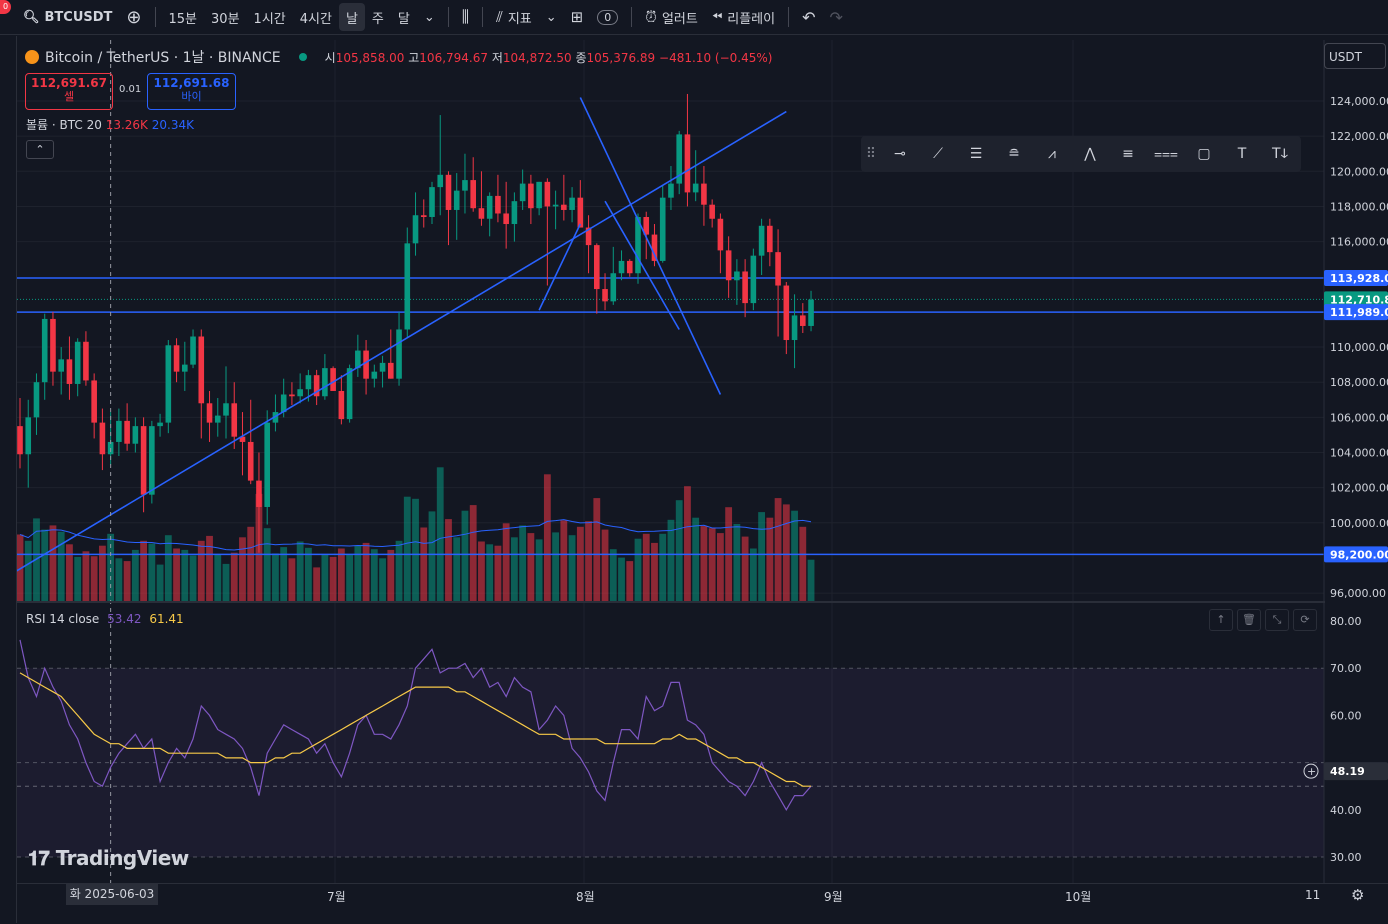 Image resolution: width=1388 pixels, height=924 pixels. I want to click on fib-extension-icon: ⩶, so click(1166, 154).